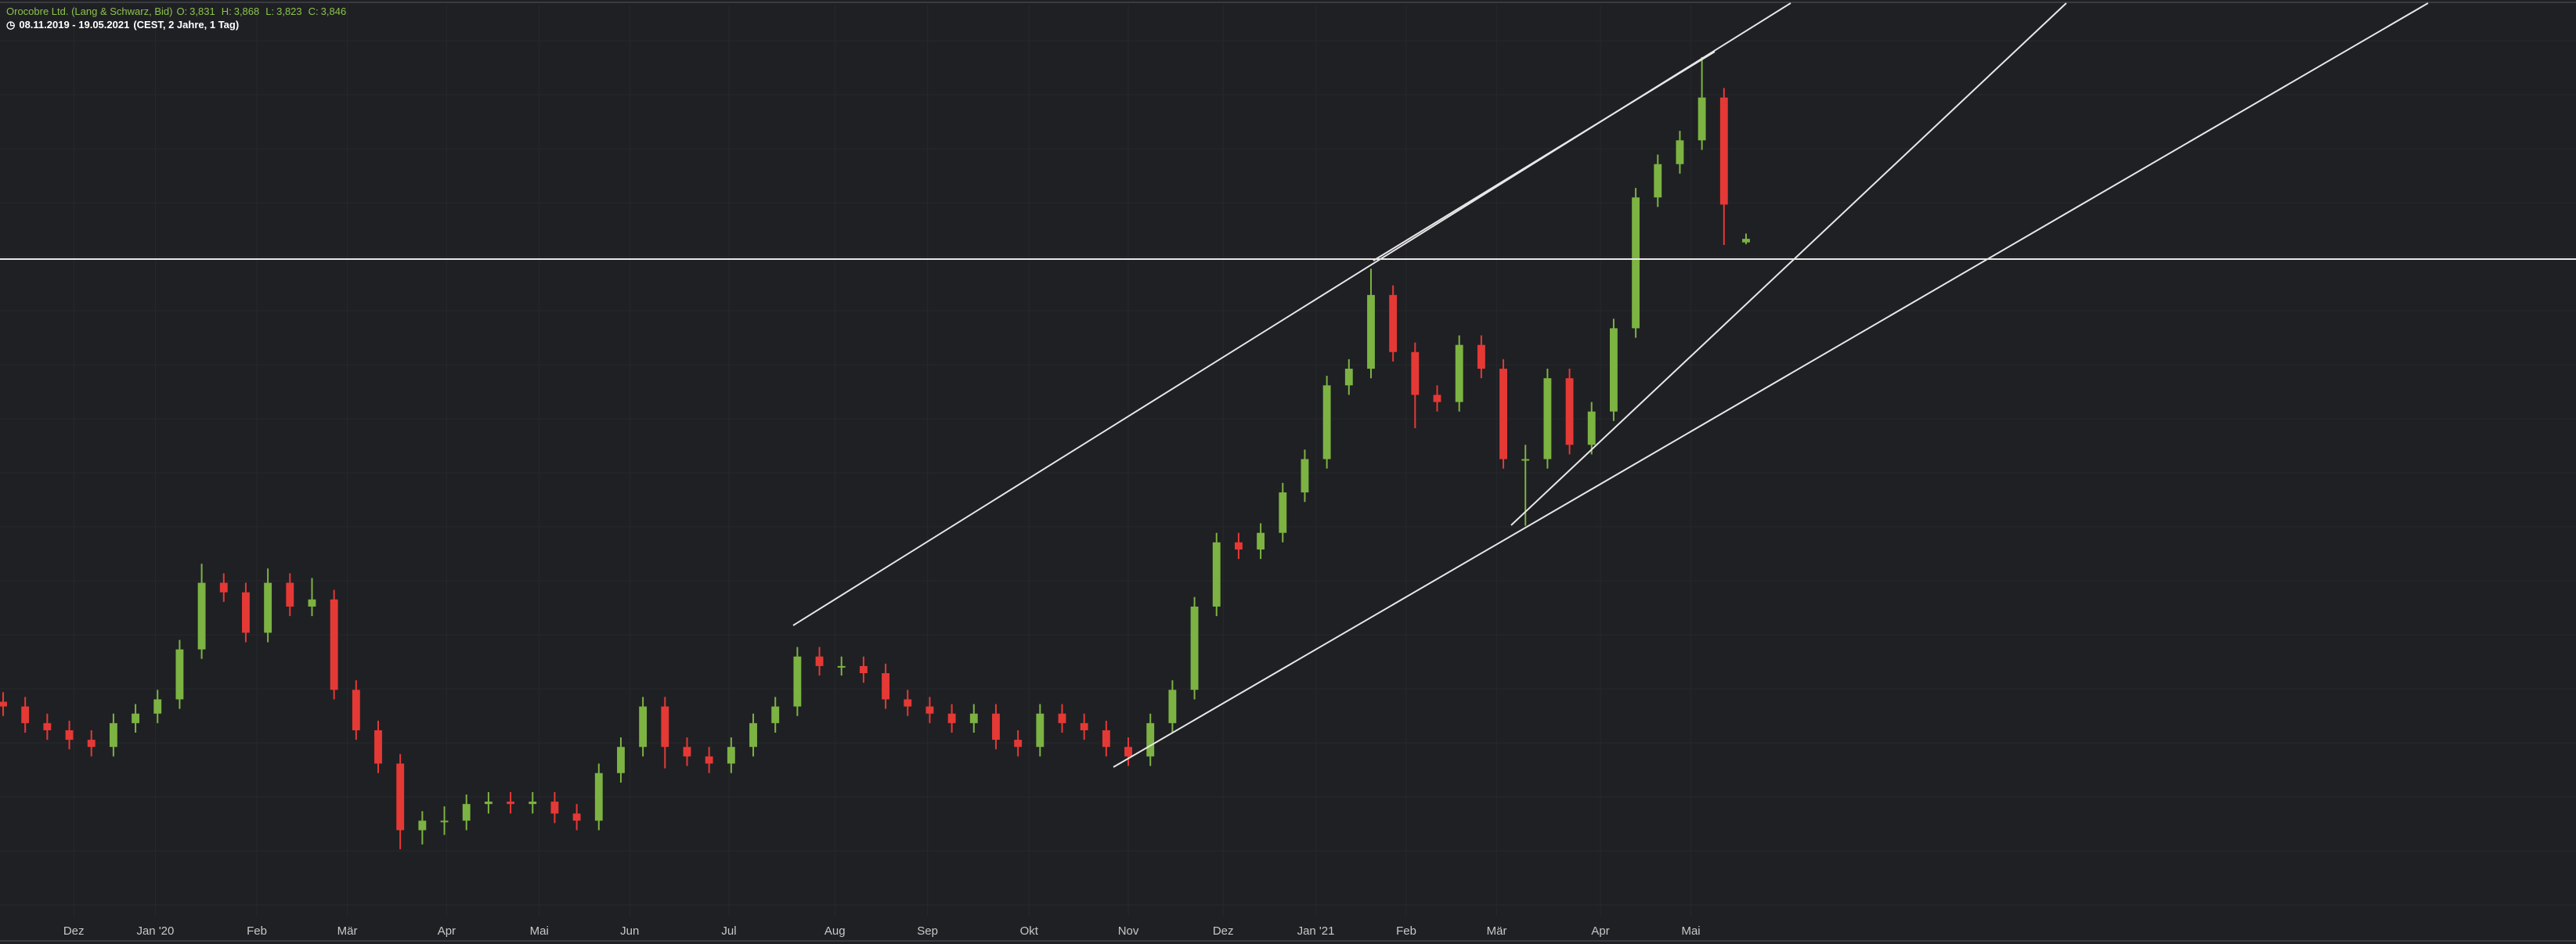  What do you see at coordinates (186, 25) in the screenshot?
I see `period-note: (CEST, 2 Jahre, 1 Tag)` at bounding box center [186, 25].